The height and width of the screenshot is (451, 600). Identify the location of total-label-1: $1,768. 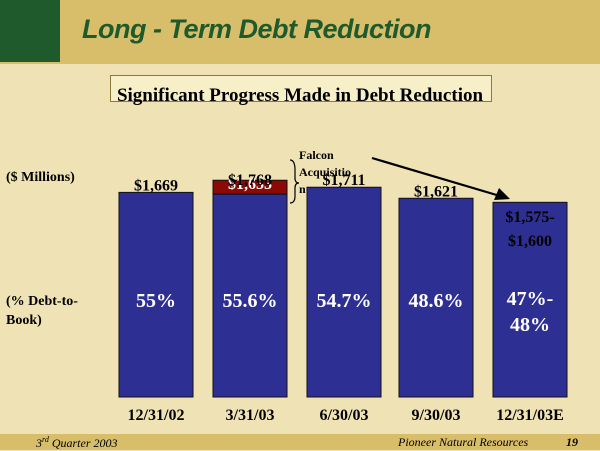
(250, 180).